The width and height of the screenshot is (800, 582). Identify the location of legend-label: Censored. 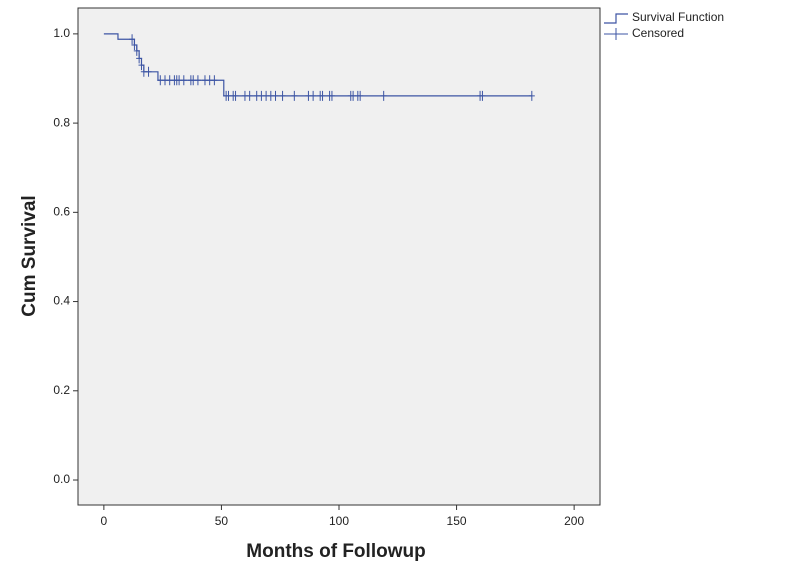
(658, 33).